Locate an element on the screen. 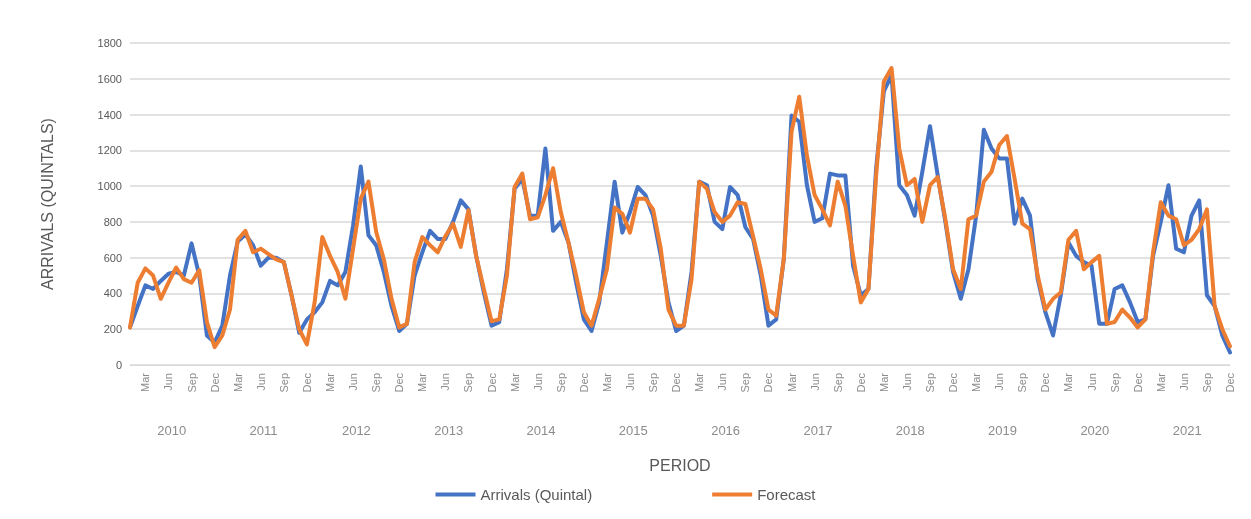 The height and width of the screenshot is (519, 1251). y-tick-label: 600 is located at coordinates (112, 257).